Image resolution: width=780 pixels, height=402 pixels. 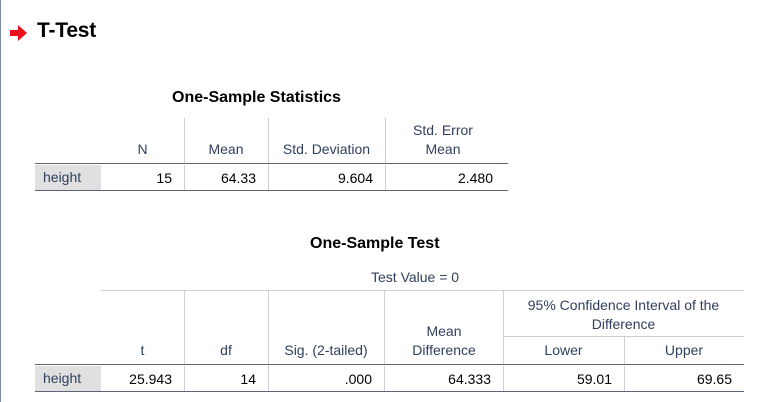 I want to click on col-header-n: N, so click(x=142, y=149).